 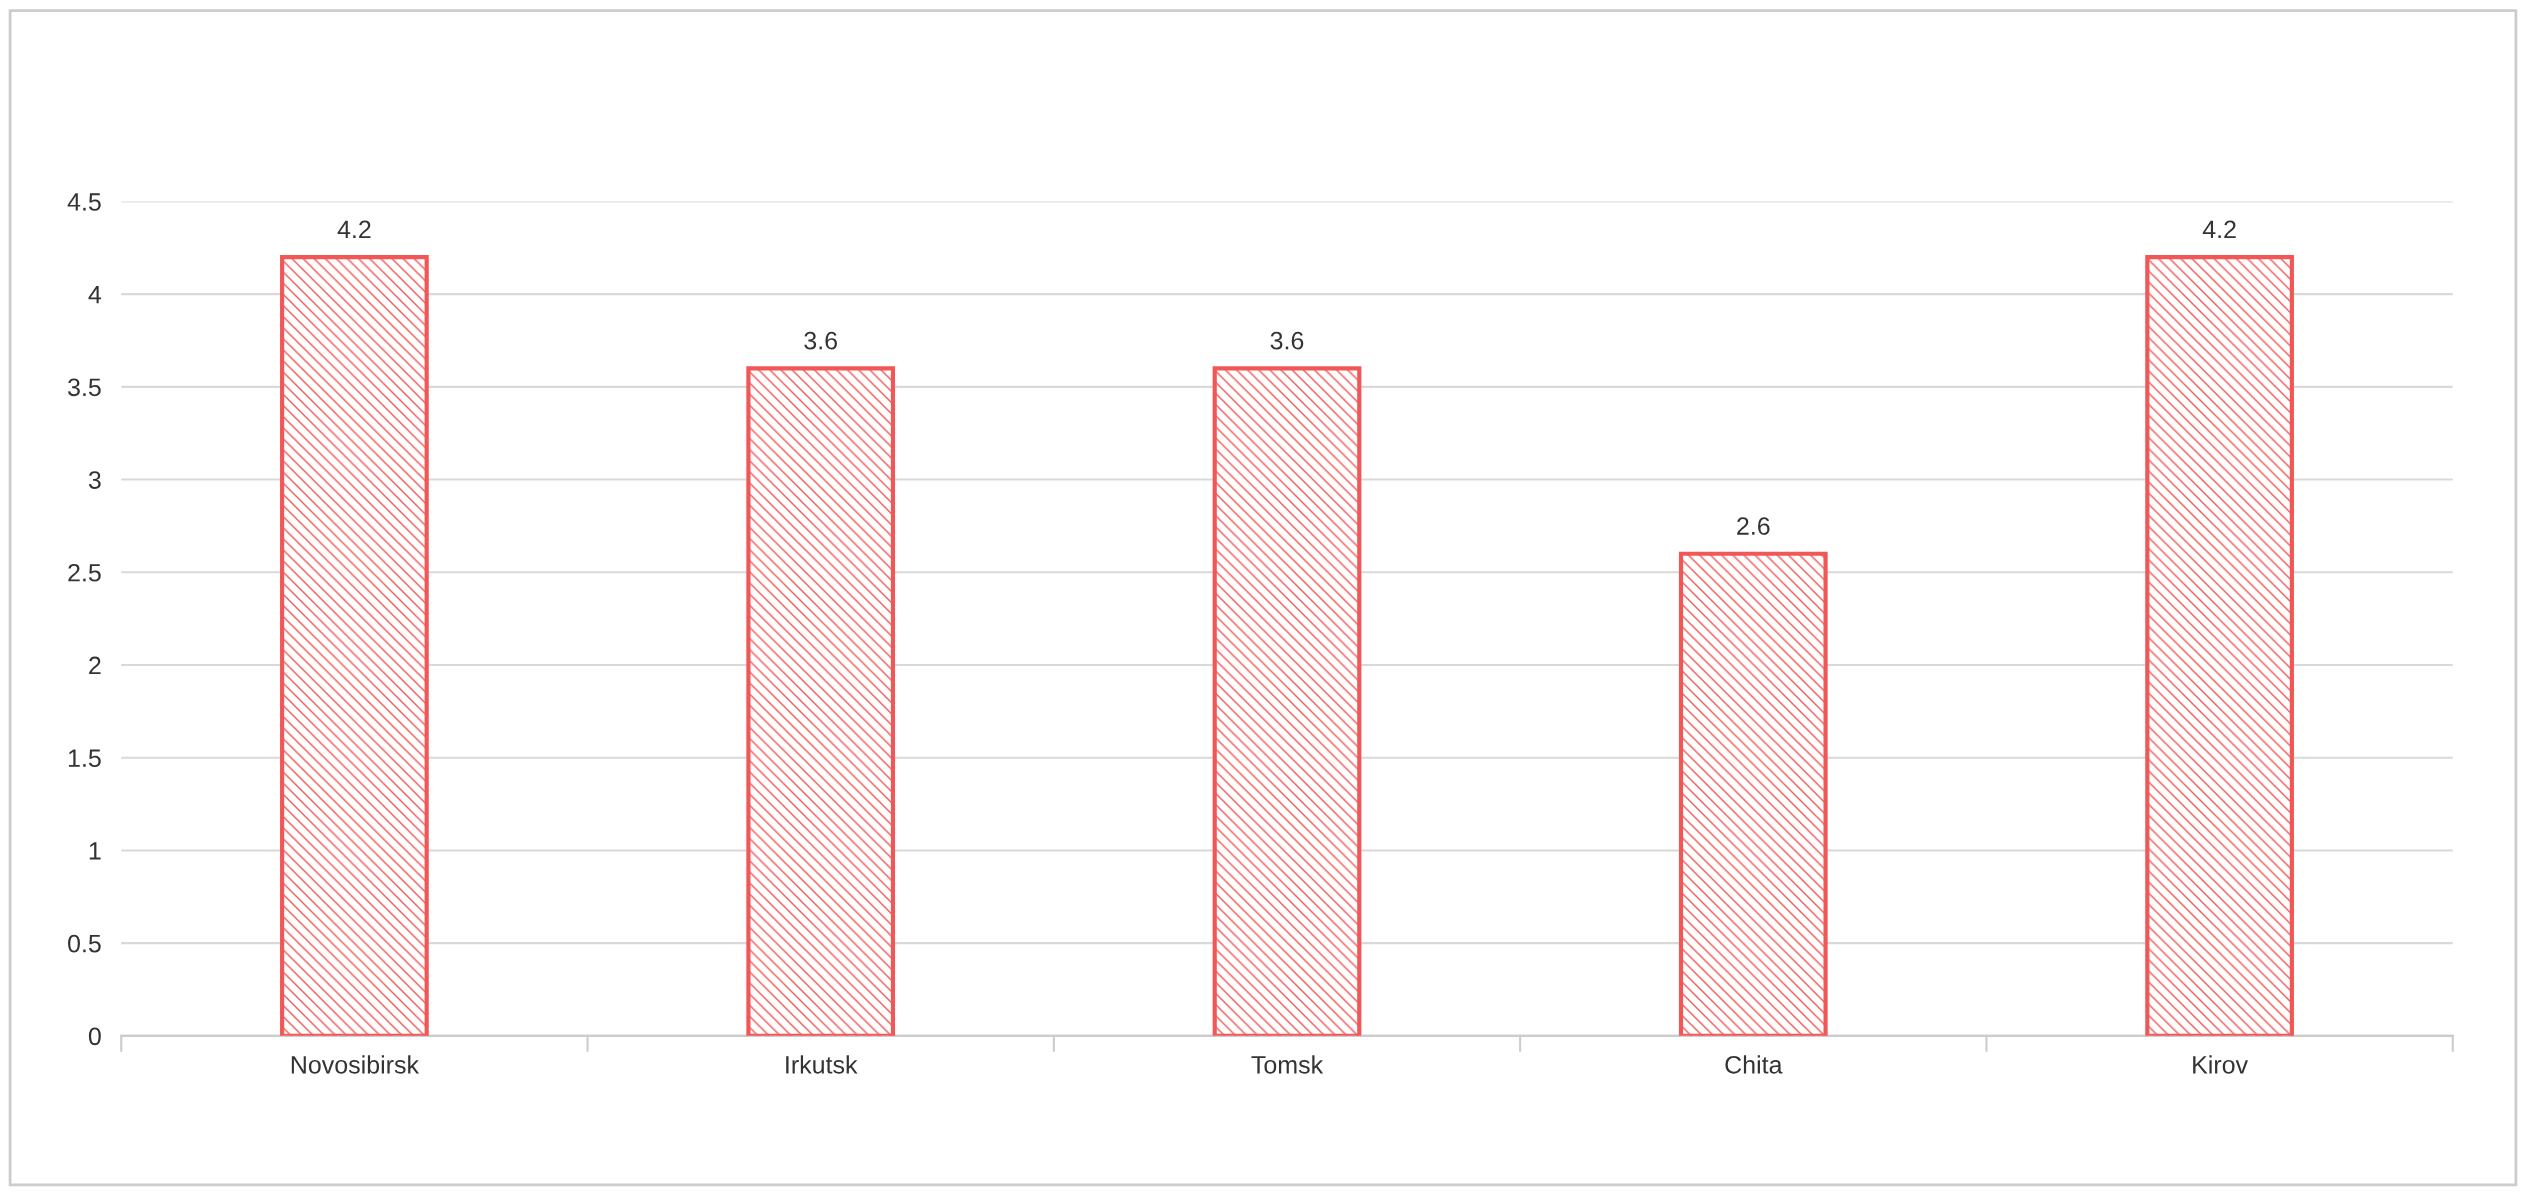 What do you see at coordinates (84, 572) in the screenshot?
I see `y-tick-label: 2.5` at bounding box center [84, 572].